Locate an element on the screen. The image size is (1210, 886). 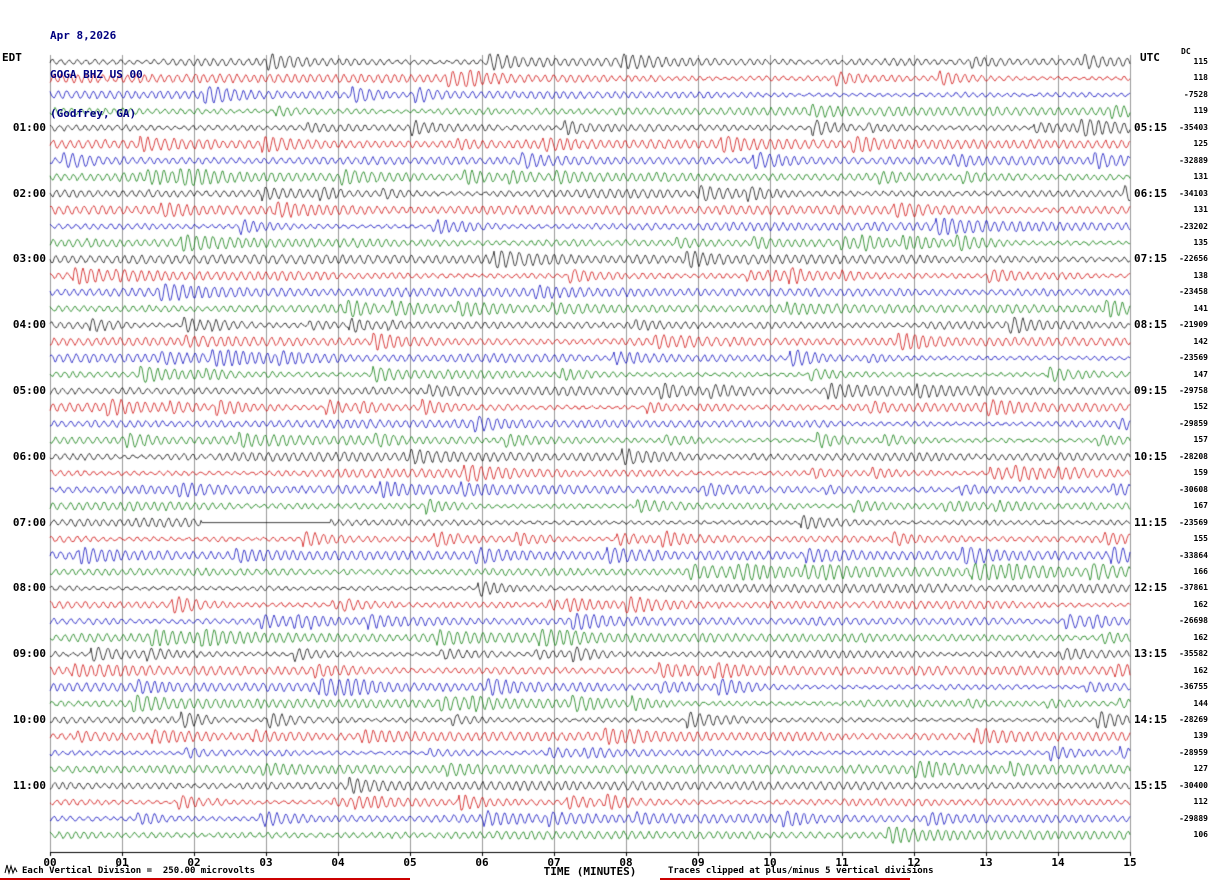
dc-offset-value: -34103 is located at coordinates (1193, 193).